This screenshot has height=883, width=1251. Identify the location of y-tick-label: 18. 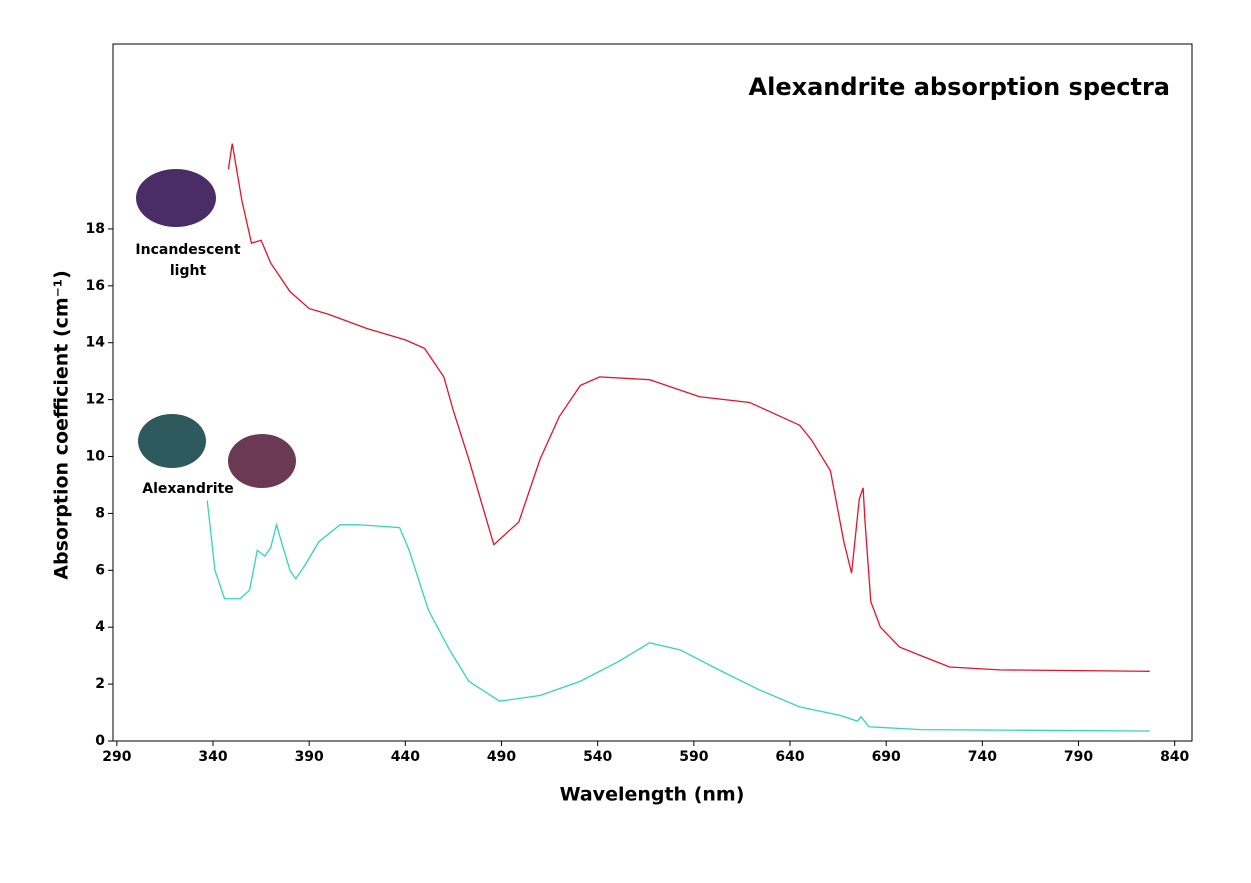
(95, 229).